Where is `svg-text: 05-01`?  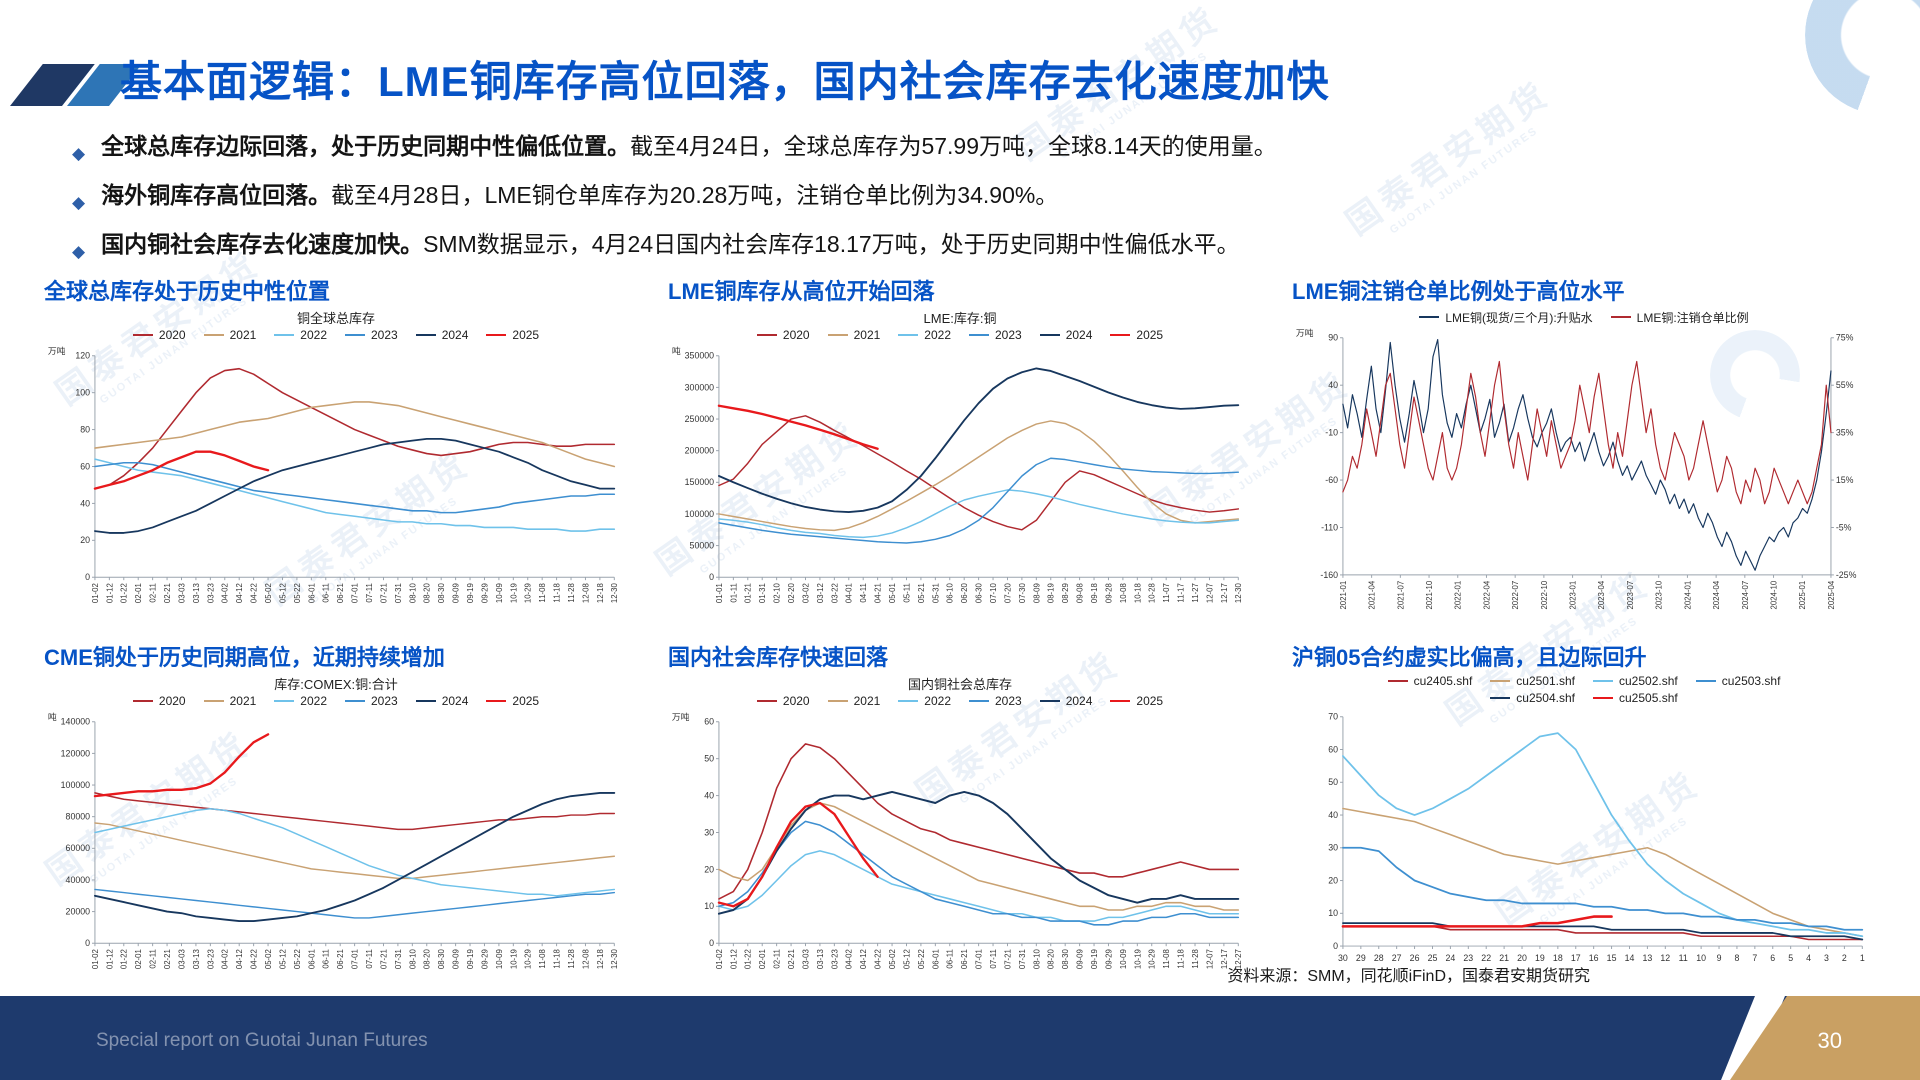
svg-text: 05-01 is located at coordinates (892, 593).